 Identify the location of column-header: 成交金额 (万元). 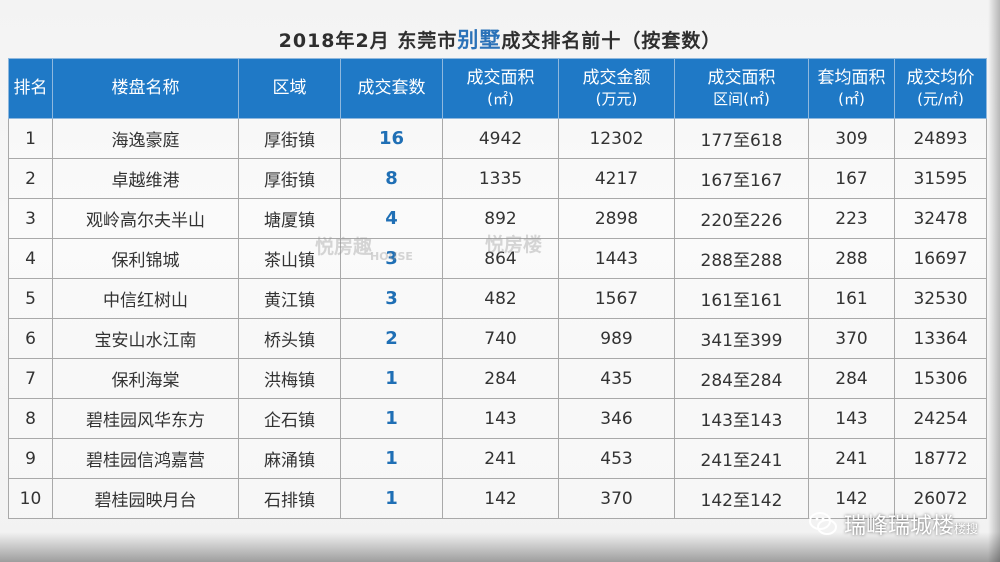
(616, 88).